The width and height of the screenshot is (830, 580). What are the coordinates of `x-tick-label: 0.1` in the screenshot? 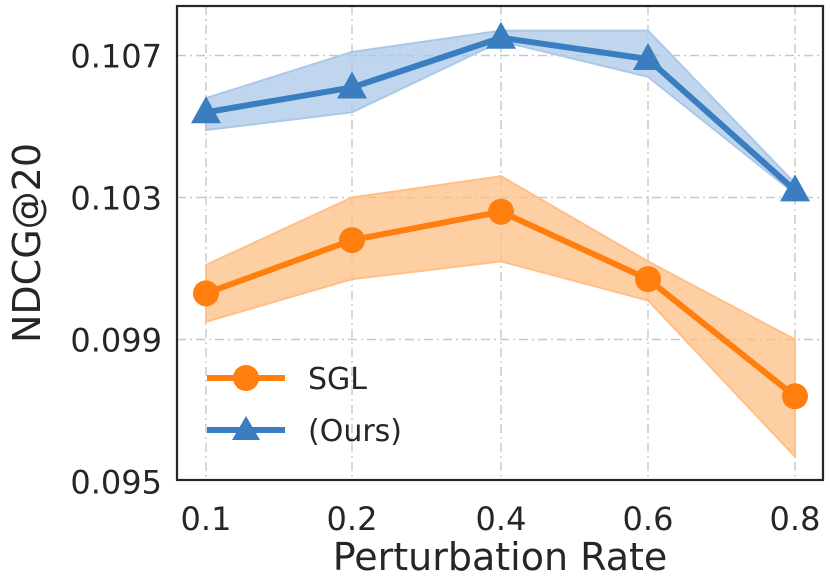 It's located at (206, 519).